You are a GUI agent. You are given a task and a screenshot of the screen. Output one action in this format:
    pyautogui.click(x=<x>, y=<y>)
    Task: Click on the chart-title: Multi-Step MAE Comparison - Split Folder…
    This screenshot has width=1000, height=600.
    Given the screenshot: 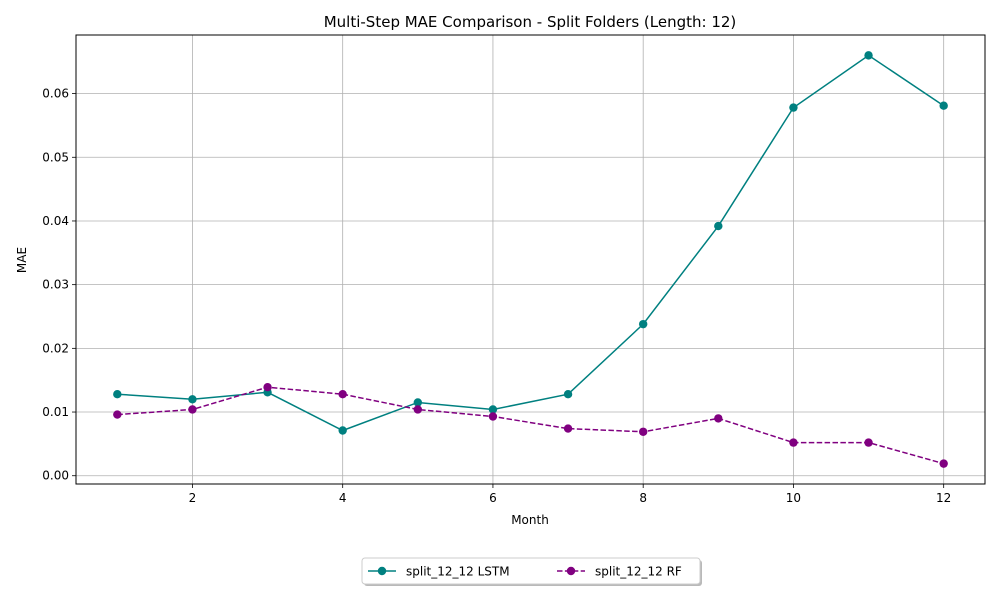 What is the action you would take?
    pyautogui.click(x=530, y=22)
    